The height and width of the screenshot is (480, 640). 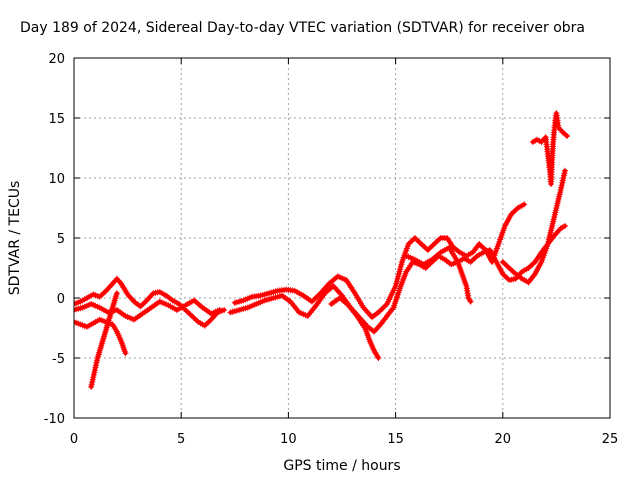 I want to click on series-track-h, so click(x=438, y=274).